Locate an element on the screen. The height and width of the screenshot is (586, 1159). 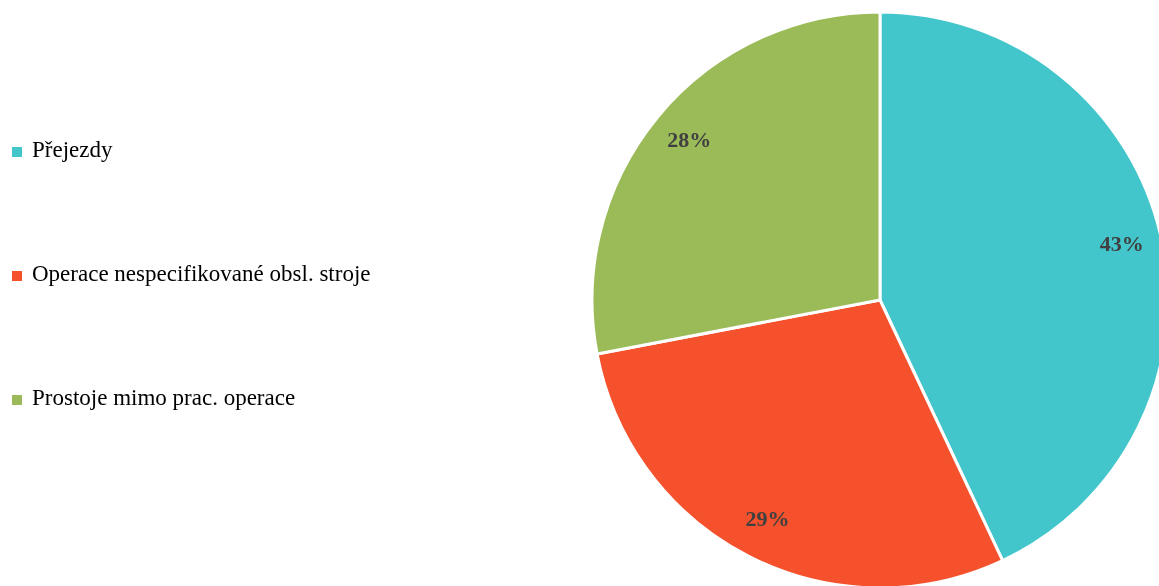
legend-label: Operace nespecifikované obsl. stroje is located at coordinates (201, 274).